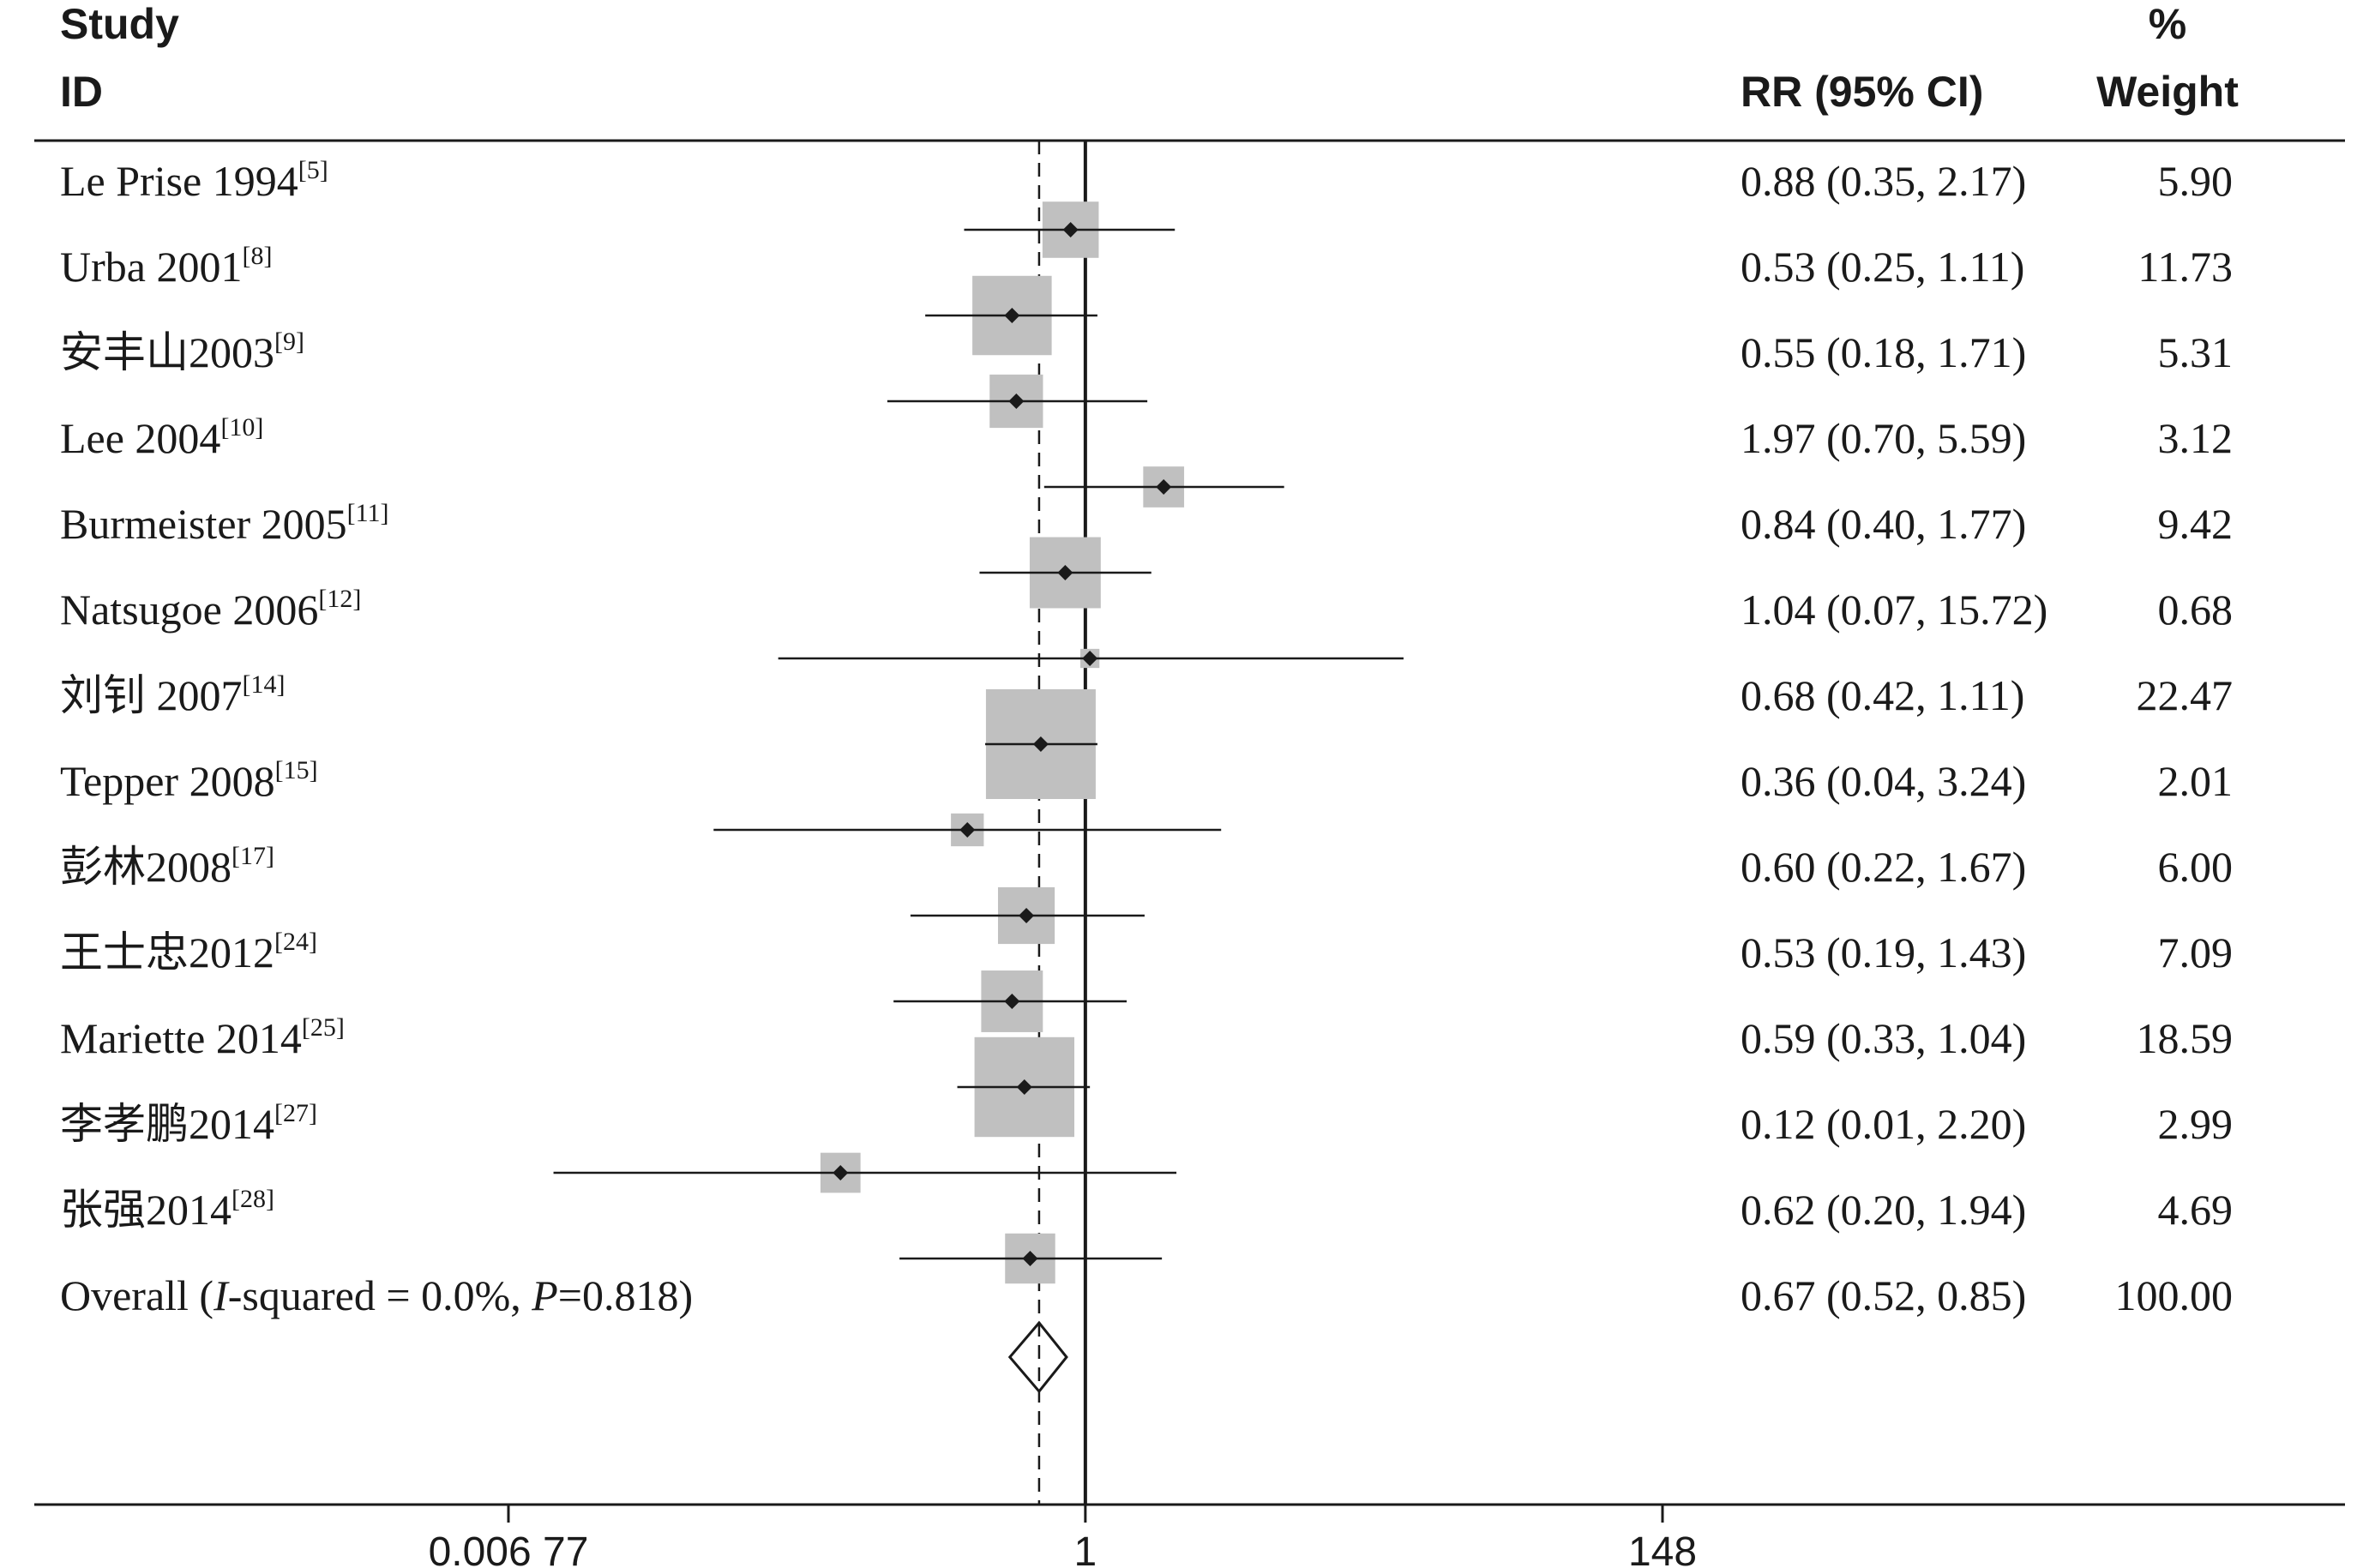  I want to click on ci-text: 0.68 (0.42, 1.11), so click(1882, 695).